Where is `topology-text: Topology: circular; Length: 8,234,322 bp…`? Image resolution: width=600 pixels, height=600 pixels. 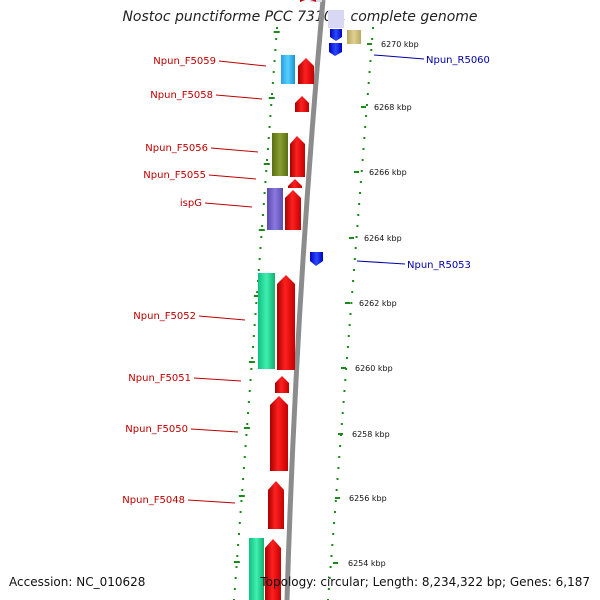 topology-text: Topology: circular; Length: 8,234,322 bp… is located at coordinates (425, 582).